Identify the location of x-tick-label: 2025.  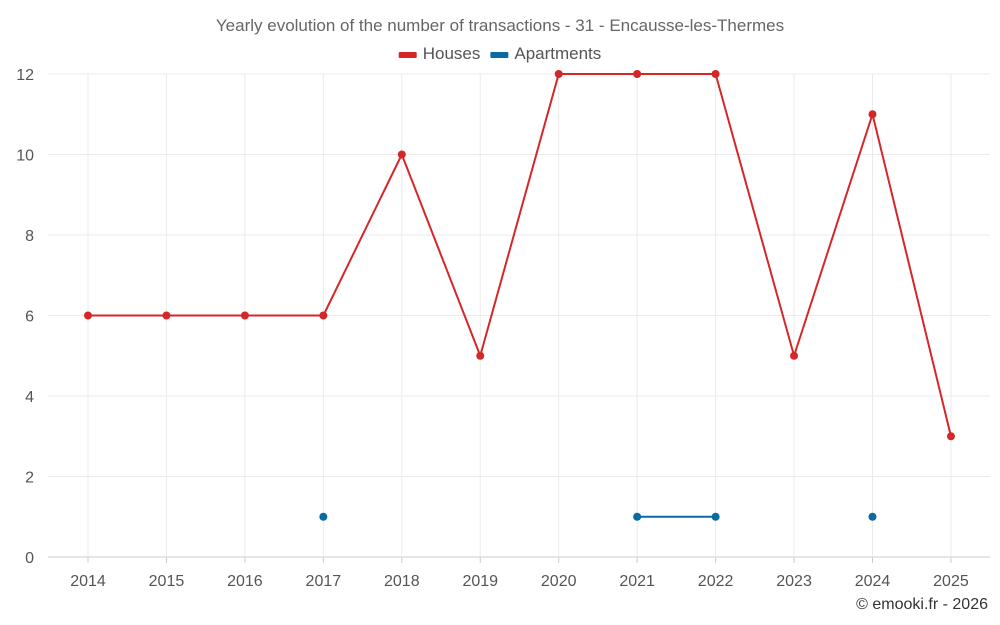
(951, 581).